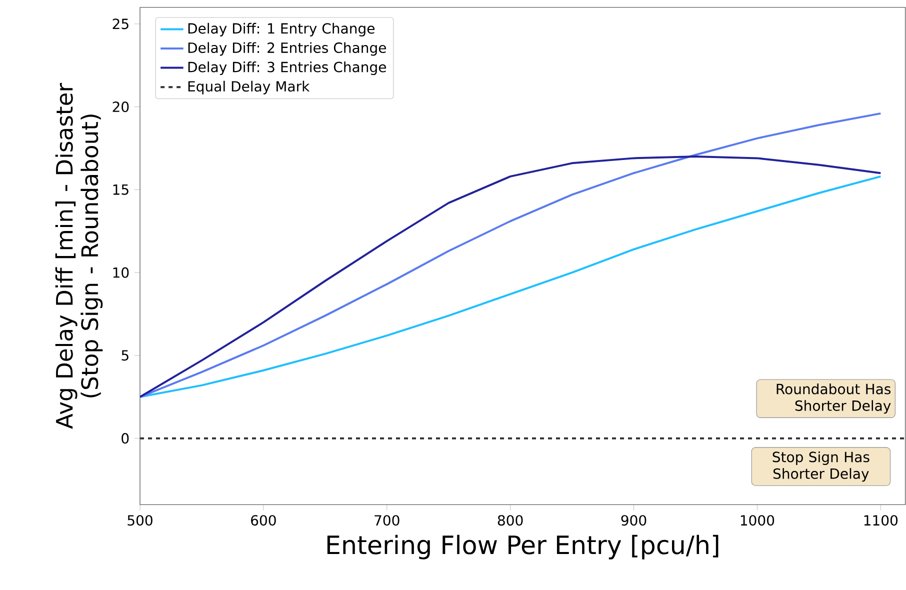  What do you see at coordinates (881, 520) in the screenshot?
I see `x-tick-label: 1100` at bounding box center [881, 520].